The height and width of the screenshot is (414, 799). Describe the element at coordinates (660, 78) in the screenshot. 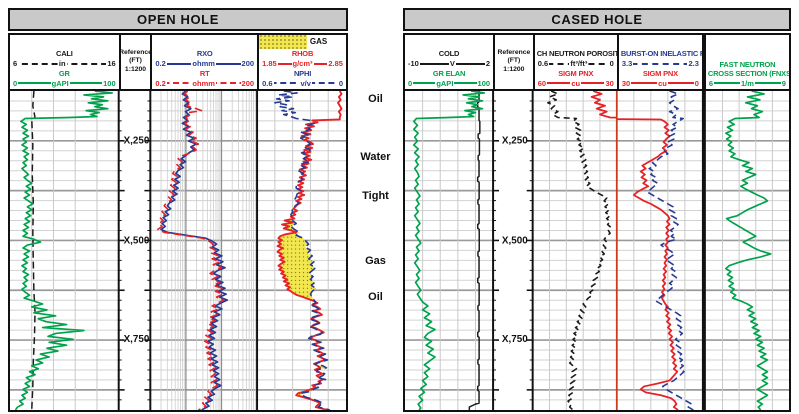

I see `curve-legend-sigm-pnx-low: SIGM PNX 30 cu 0` at that location.